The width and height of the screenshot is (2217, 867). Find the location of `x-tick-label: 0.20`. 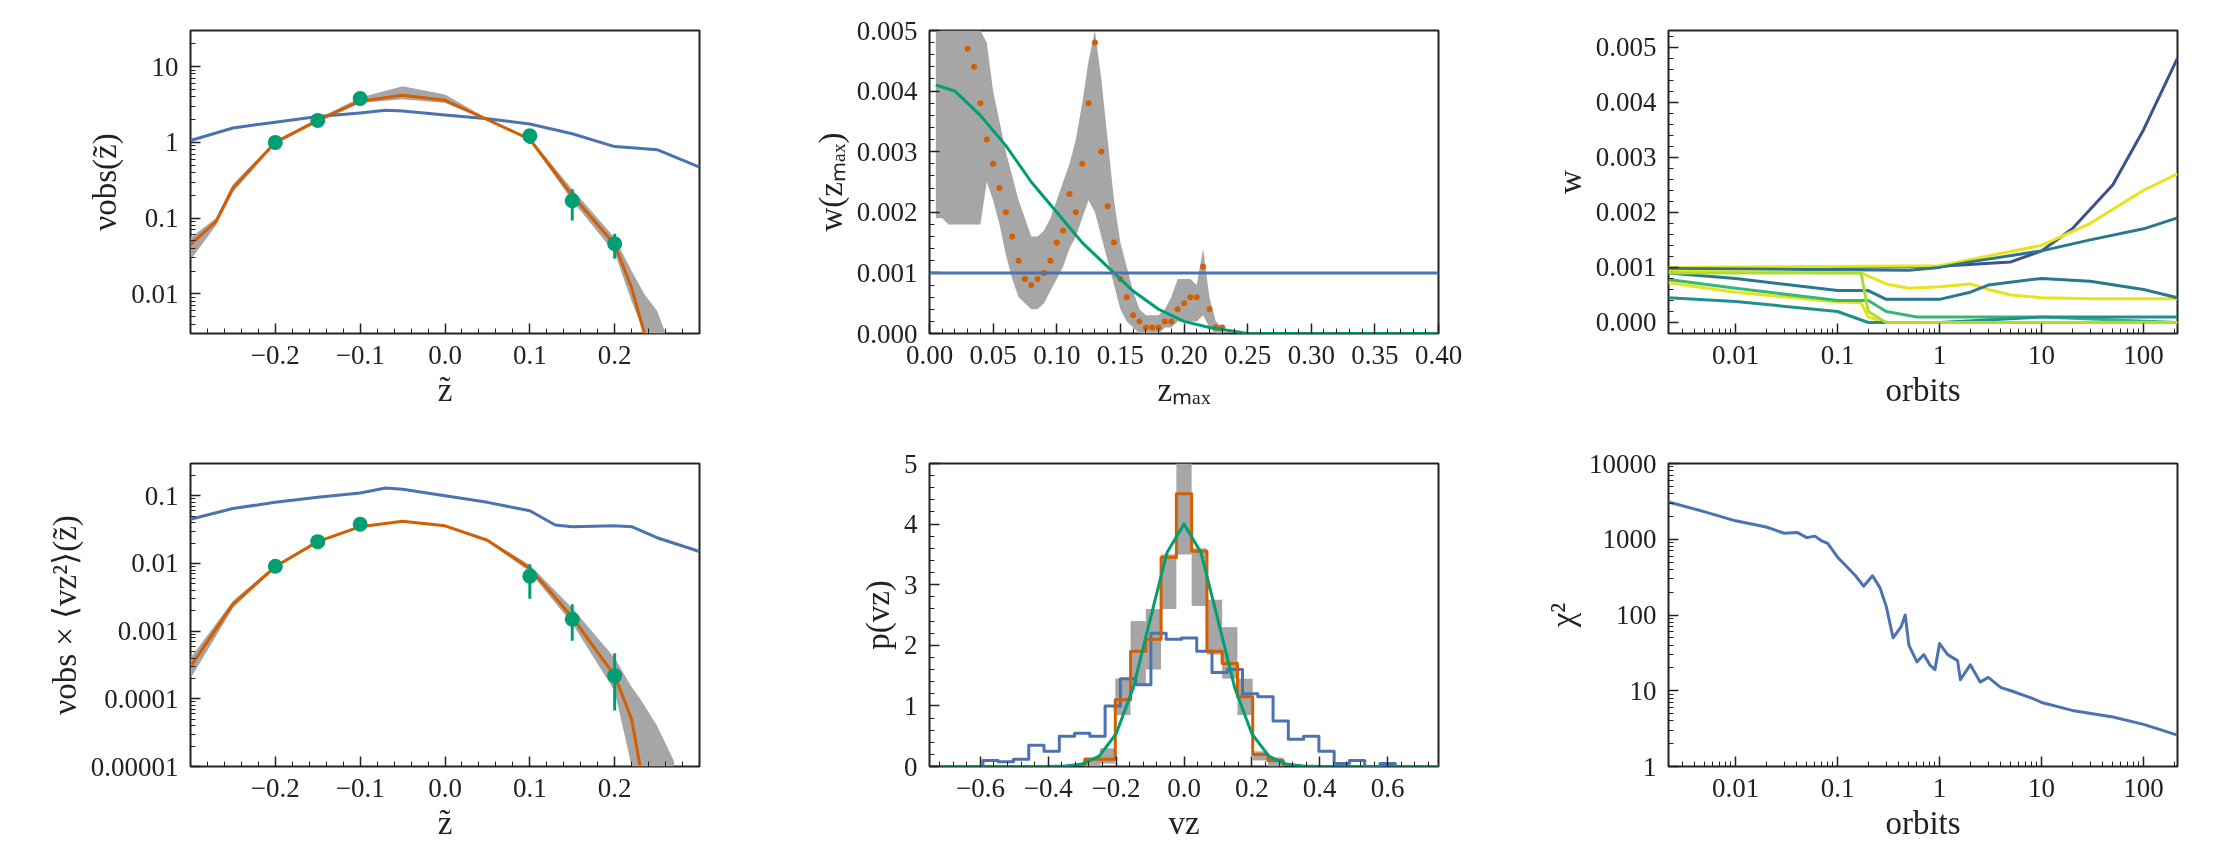

x-tick-label: 0.20 is located at coordinates (1184, 354).